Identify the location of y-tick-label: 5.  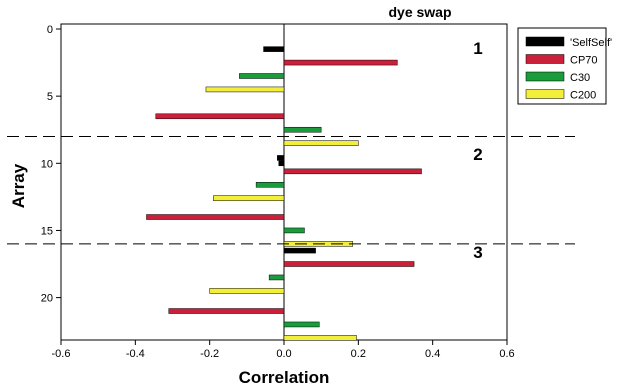
(50, 97).